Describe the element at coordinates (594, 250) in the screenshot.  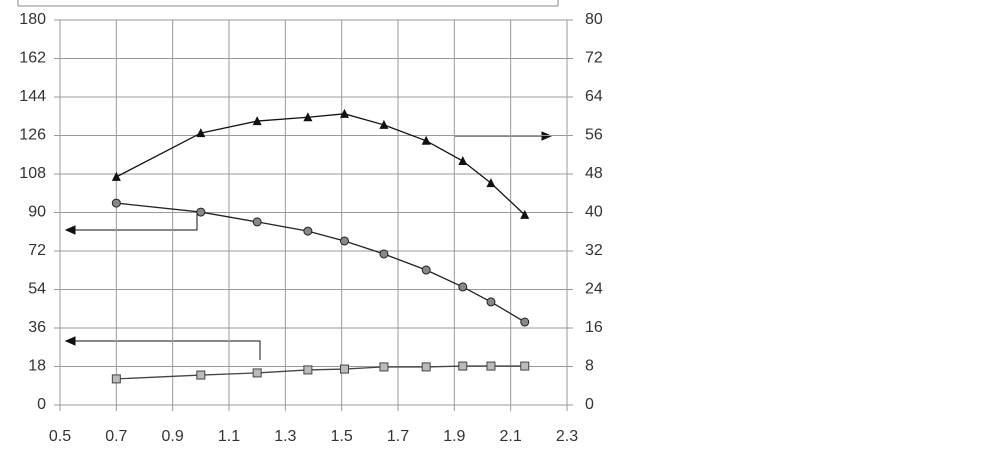
I see `y2-tick-label: 32` at that location.